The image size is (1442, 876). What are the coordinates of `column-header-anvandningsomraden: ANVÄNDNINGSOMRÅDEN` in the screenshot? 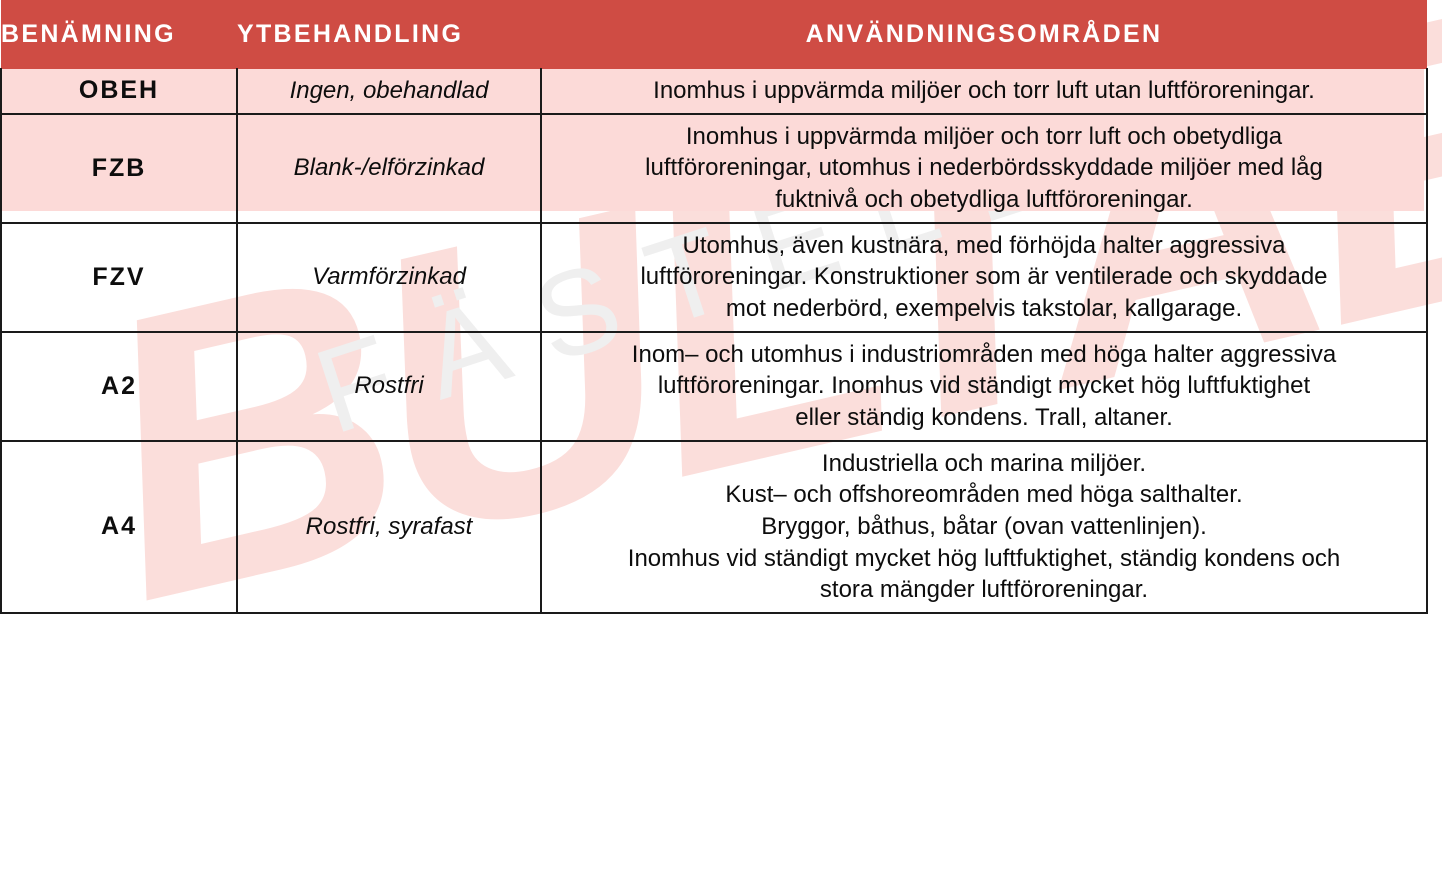 It's located at (984, 34).